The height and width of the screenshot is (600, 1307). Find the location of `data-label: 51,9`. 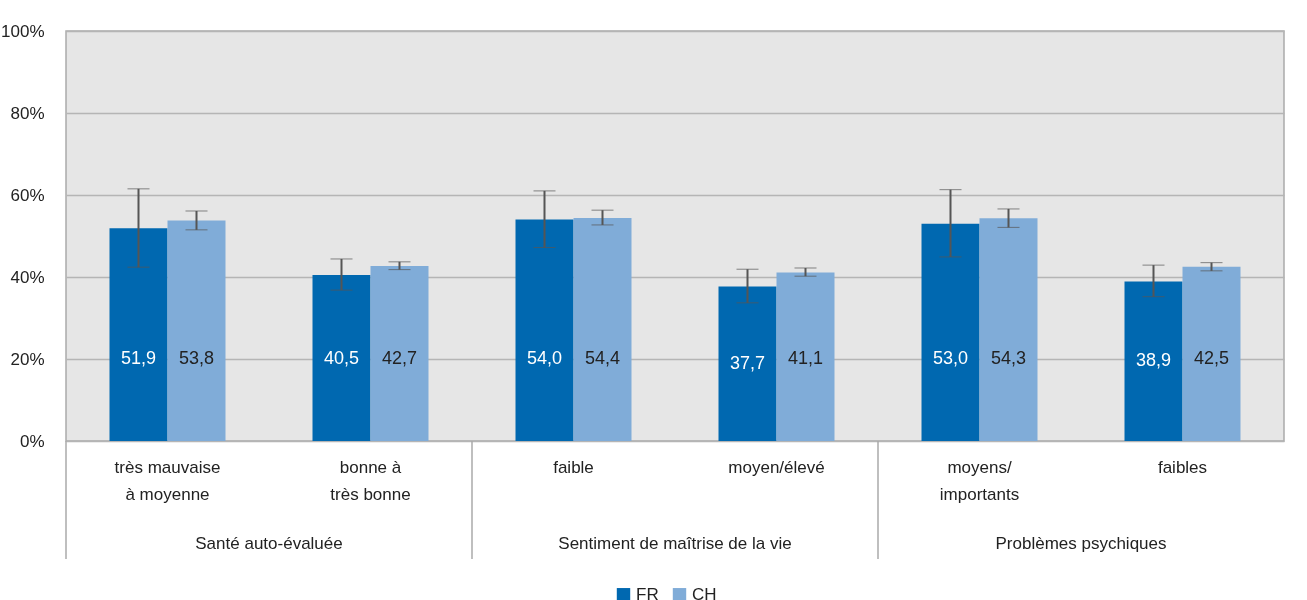

data-label: 51,9 is located at coordinates (138, 358).